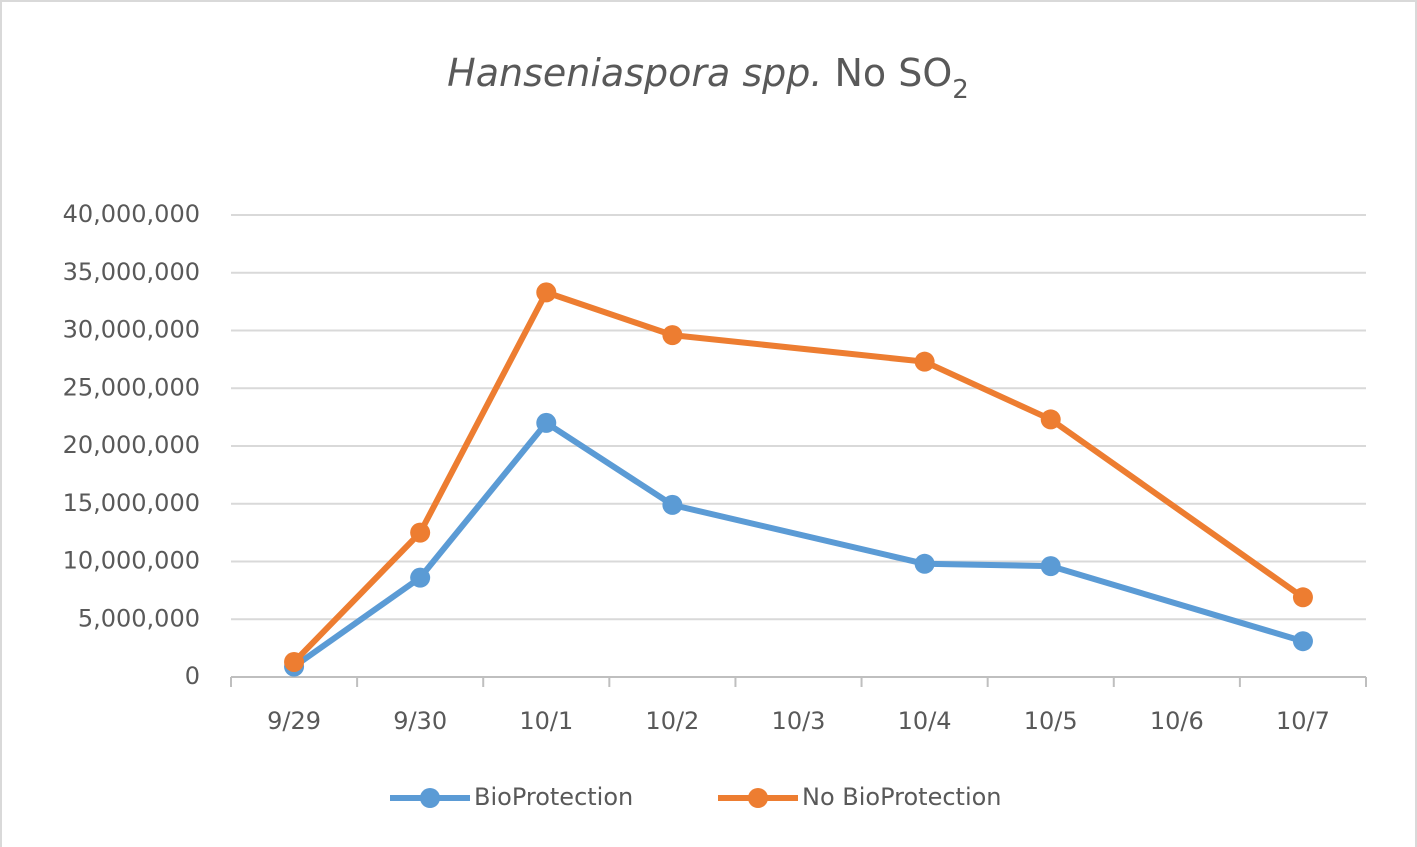 This screenshot has height=847, width=1417. What do you see at coordinates (131, 561) in the screenshot?
I see `y-tick-label: 10,000,000` at bounding box center [131, 561].